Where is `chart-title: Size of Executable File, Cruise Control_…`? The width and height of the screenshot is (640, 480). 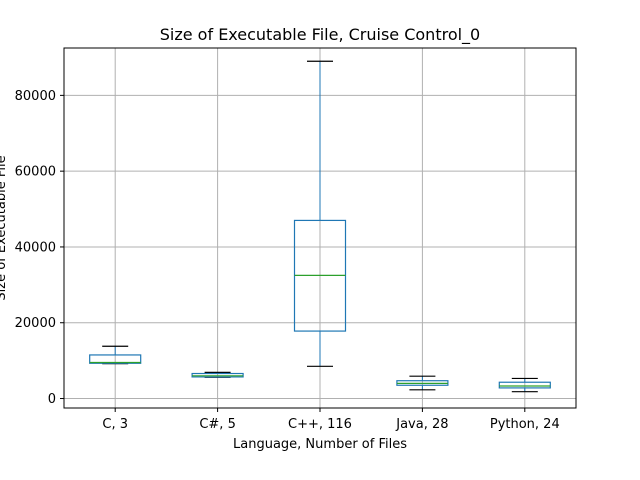 chart-title: Size of Executable File, Cruise Control_… is located at coordinates (320, 35).